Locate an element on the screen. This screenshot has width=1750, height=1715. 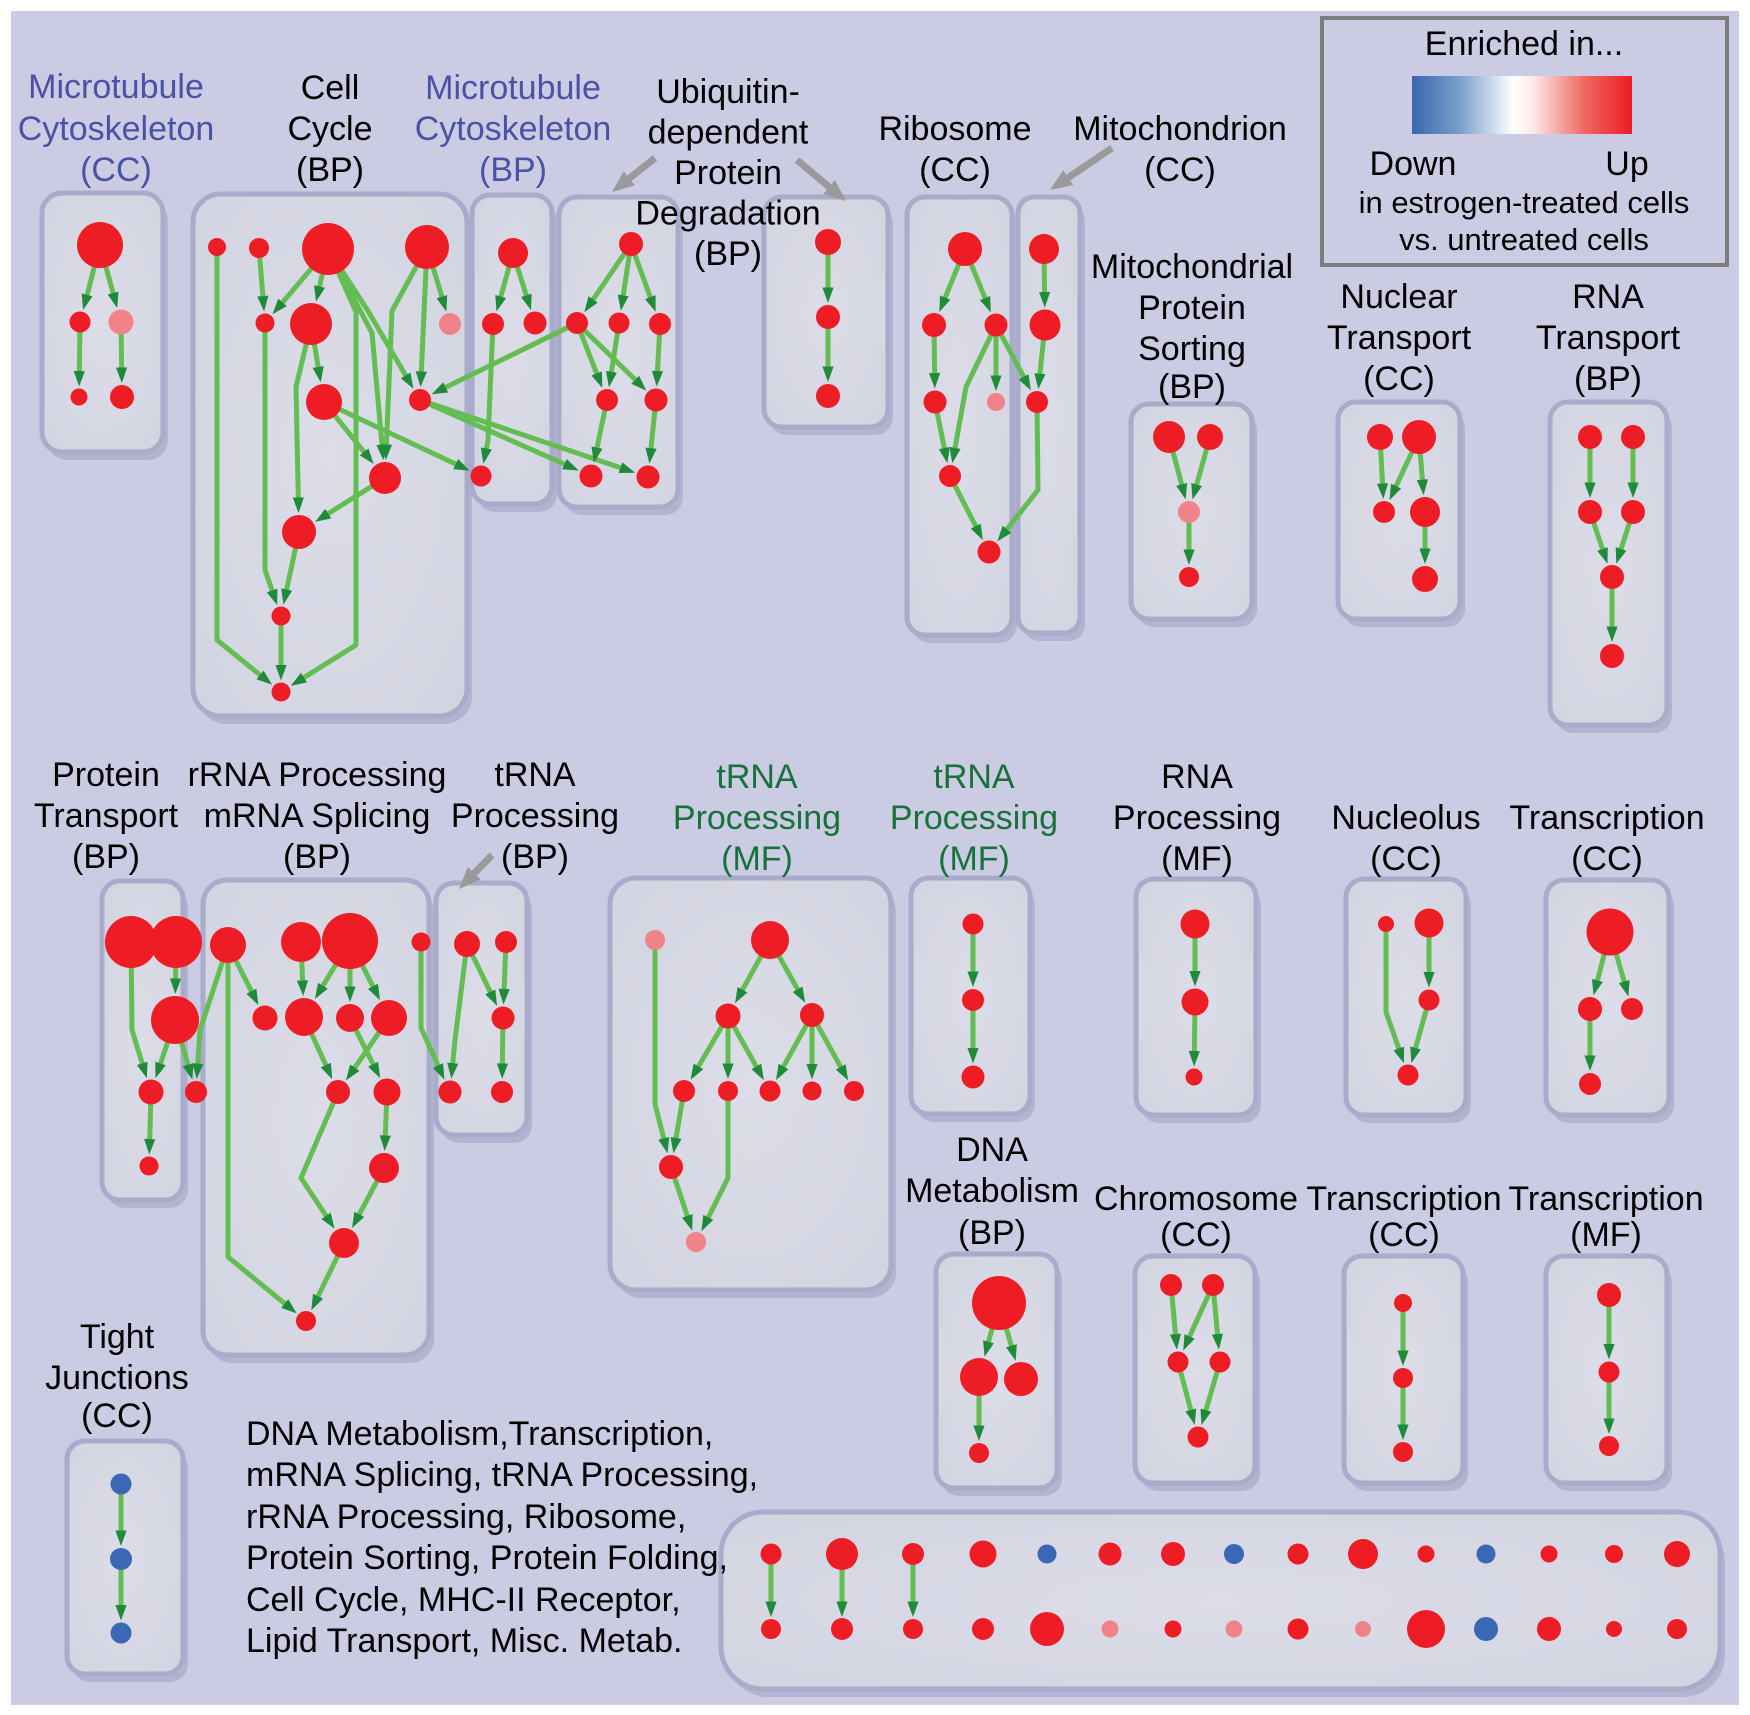
svg-text: in estrogen-treated cells is located at coordinates (1524, 202).